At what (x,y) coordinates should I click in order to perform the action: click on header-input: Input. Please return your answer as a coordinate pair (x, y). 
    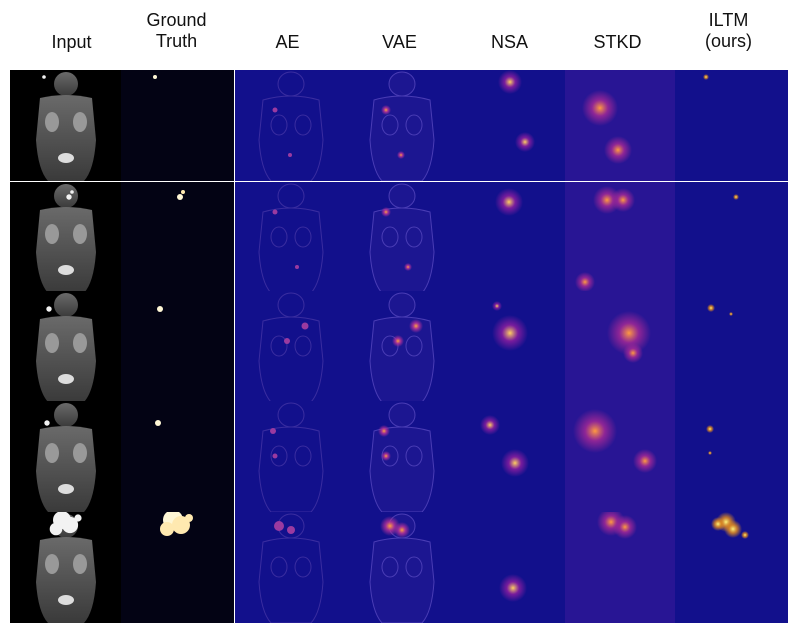
    Looking at the image, I should click on (71, 42).